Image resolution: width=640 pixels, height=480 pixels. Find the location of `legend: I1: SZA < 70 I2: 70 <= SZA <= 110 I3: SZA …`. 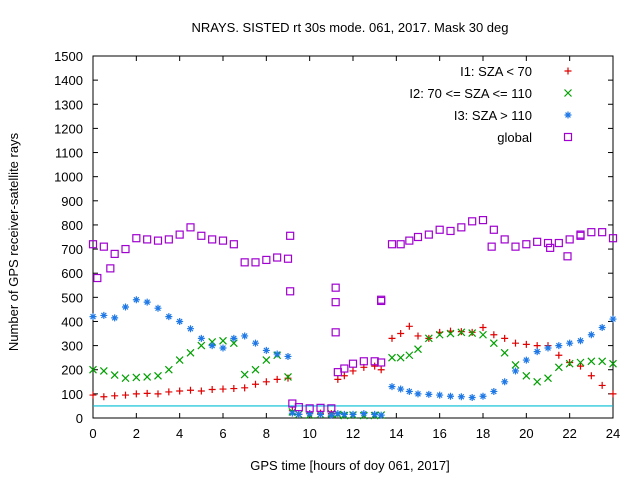

legend: I1: SZA < 70 I2: 70 <= SZA <= 110 I3: SZA … is located at coordinates (491, 104).